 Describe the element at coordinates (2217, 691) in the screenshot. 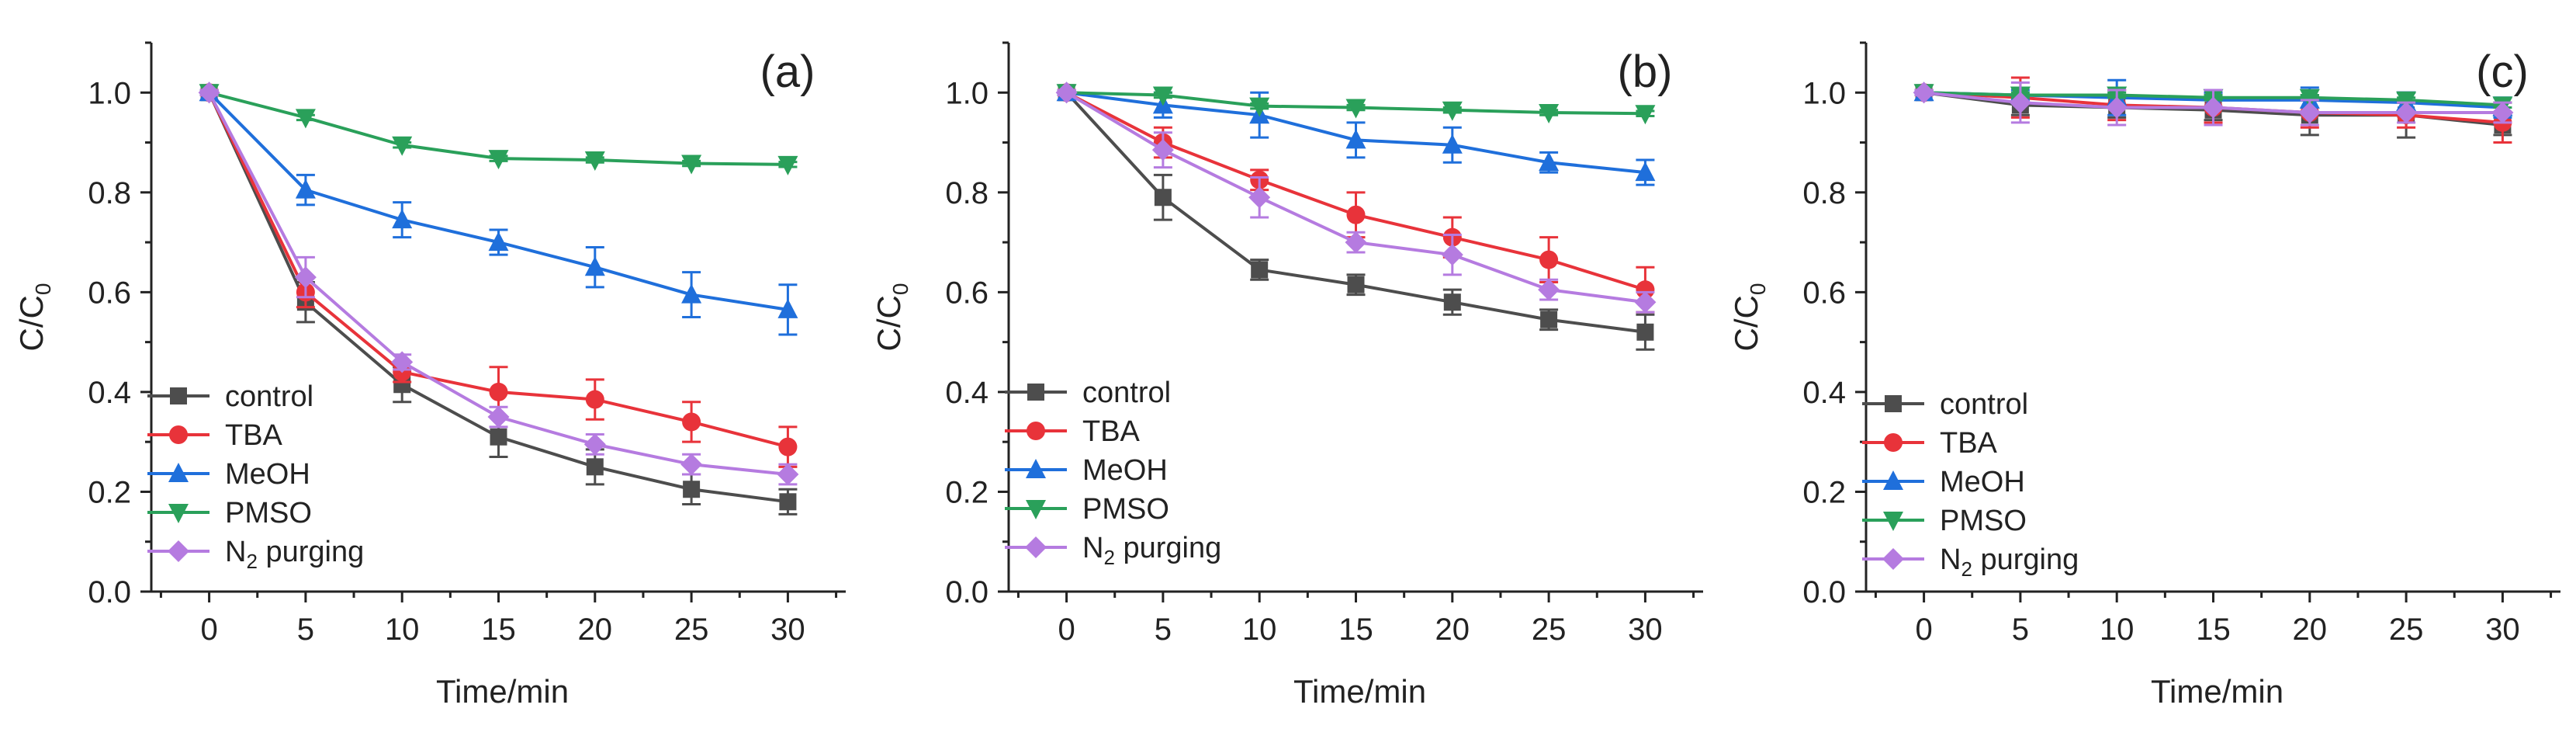

I see `x-axis-title: Time/min` at that location.